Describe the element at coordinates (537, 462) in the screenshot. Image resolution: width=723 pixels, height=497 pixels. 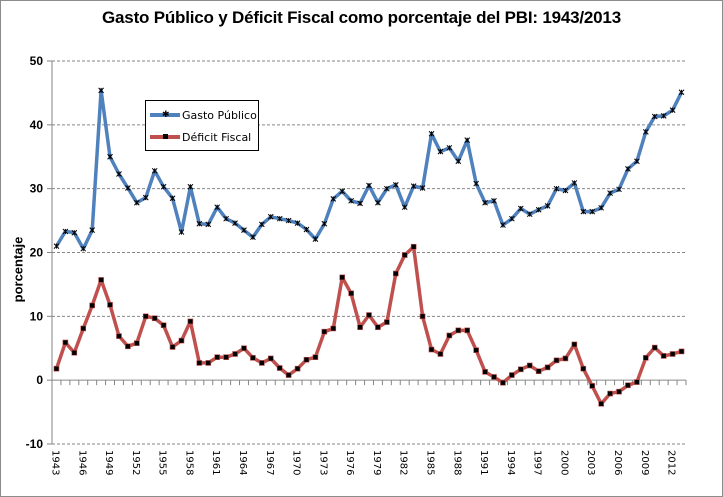
I see `x-tick-label: 1997` at that location.